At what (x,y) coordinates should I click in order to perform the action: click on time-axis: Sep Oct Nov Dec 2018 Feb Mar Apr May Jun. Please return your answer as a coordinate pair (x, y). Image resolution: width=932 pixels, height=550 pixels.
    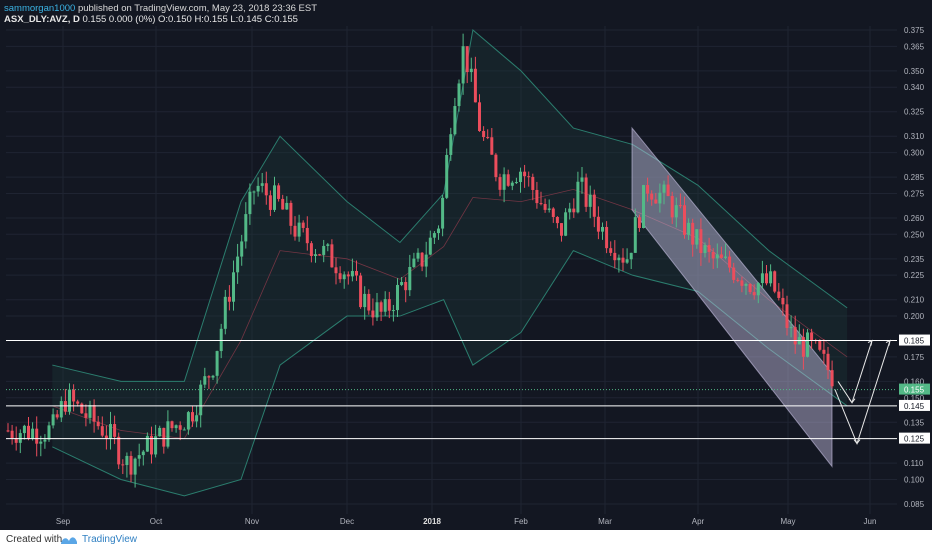
    Looking at the image, I should click on (466, 522).